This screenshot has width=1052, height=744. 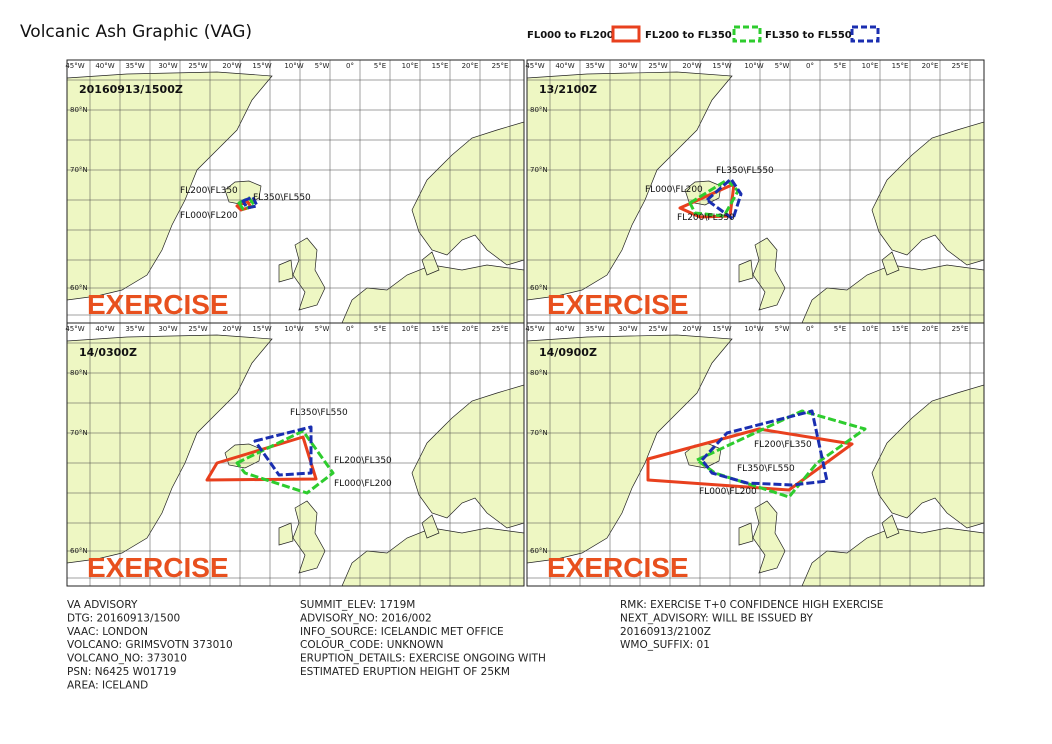 I want to click on advisory-line: VOLCANO: GRIMSVOTN 373010, so click(x=150, y=645).